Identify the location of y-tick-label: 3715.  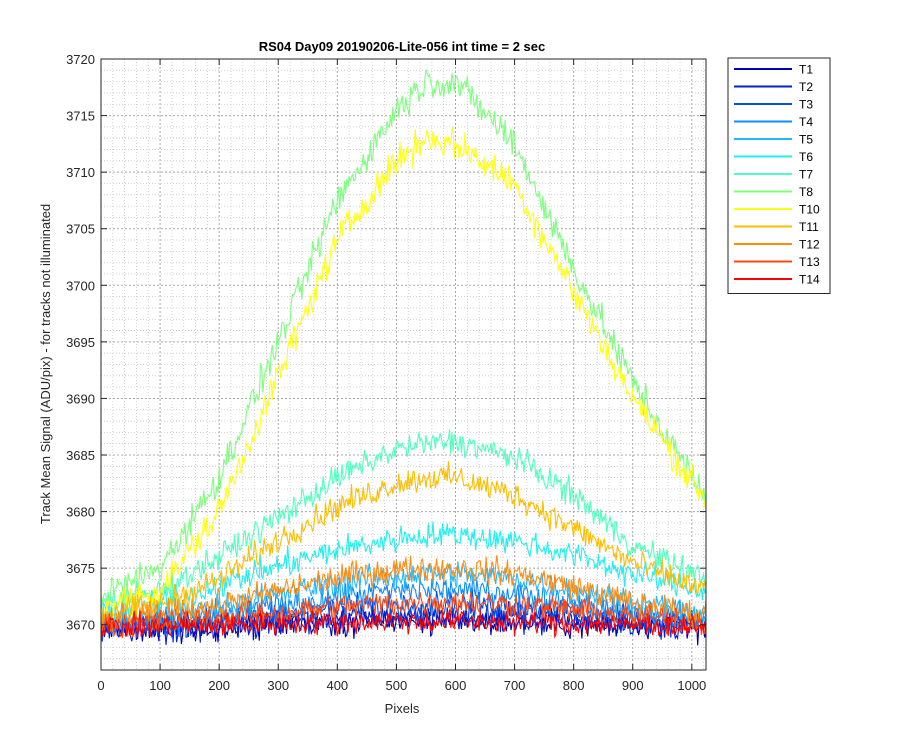
(80, 116).